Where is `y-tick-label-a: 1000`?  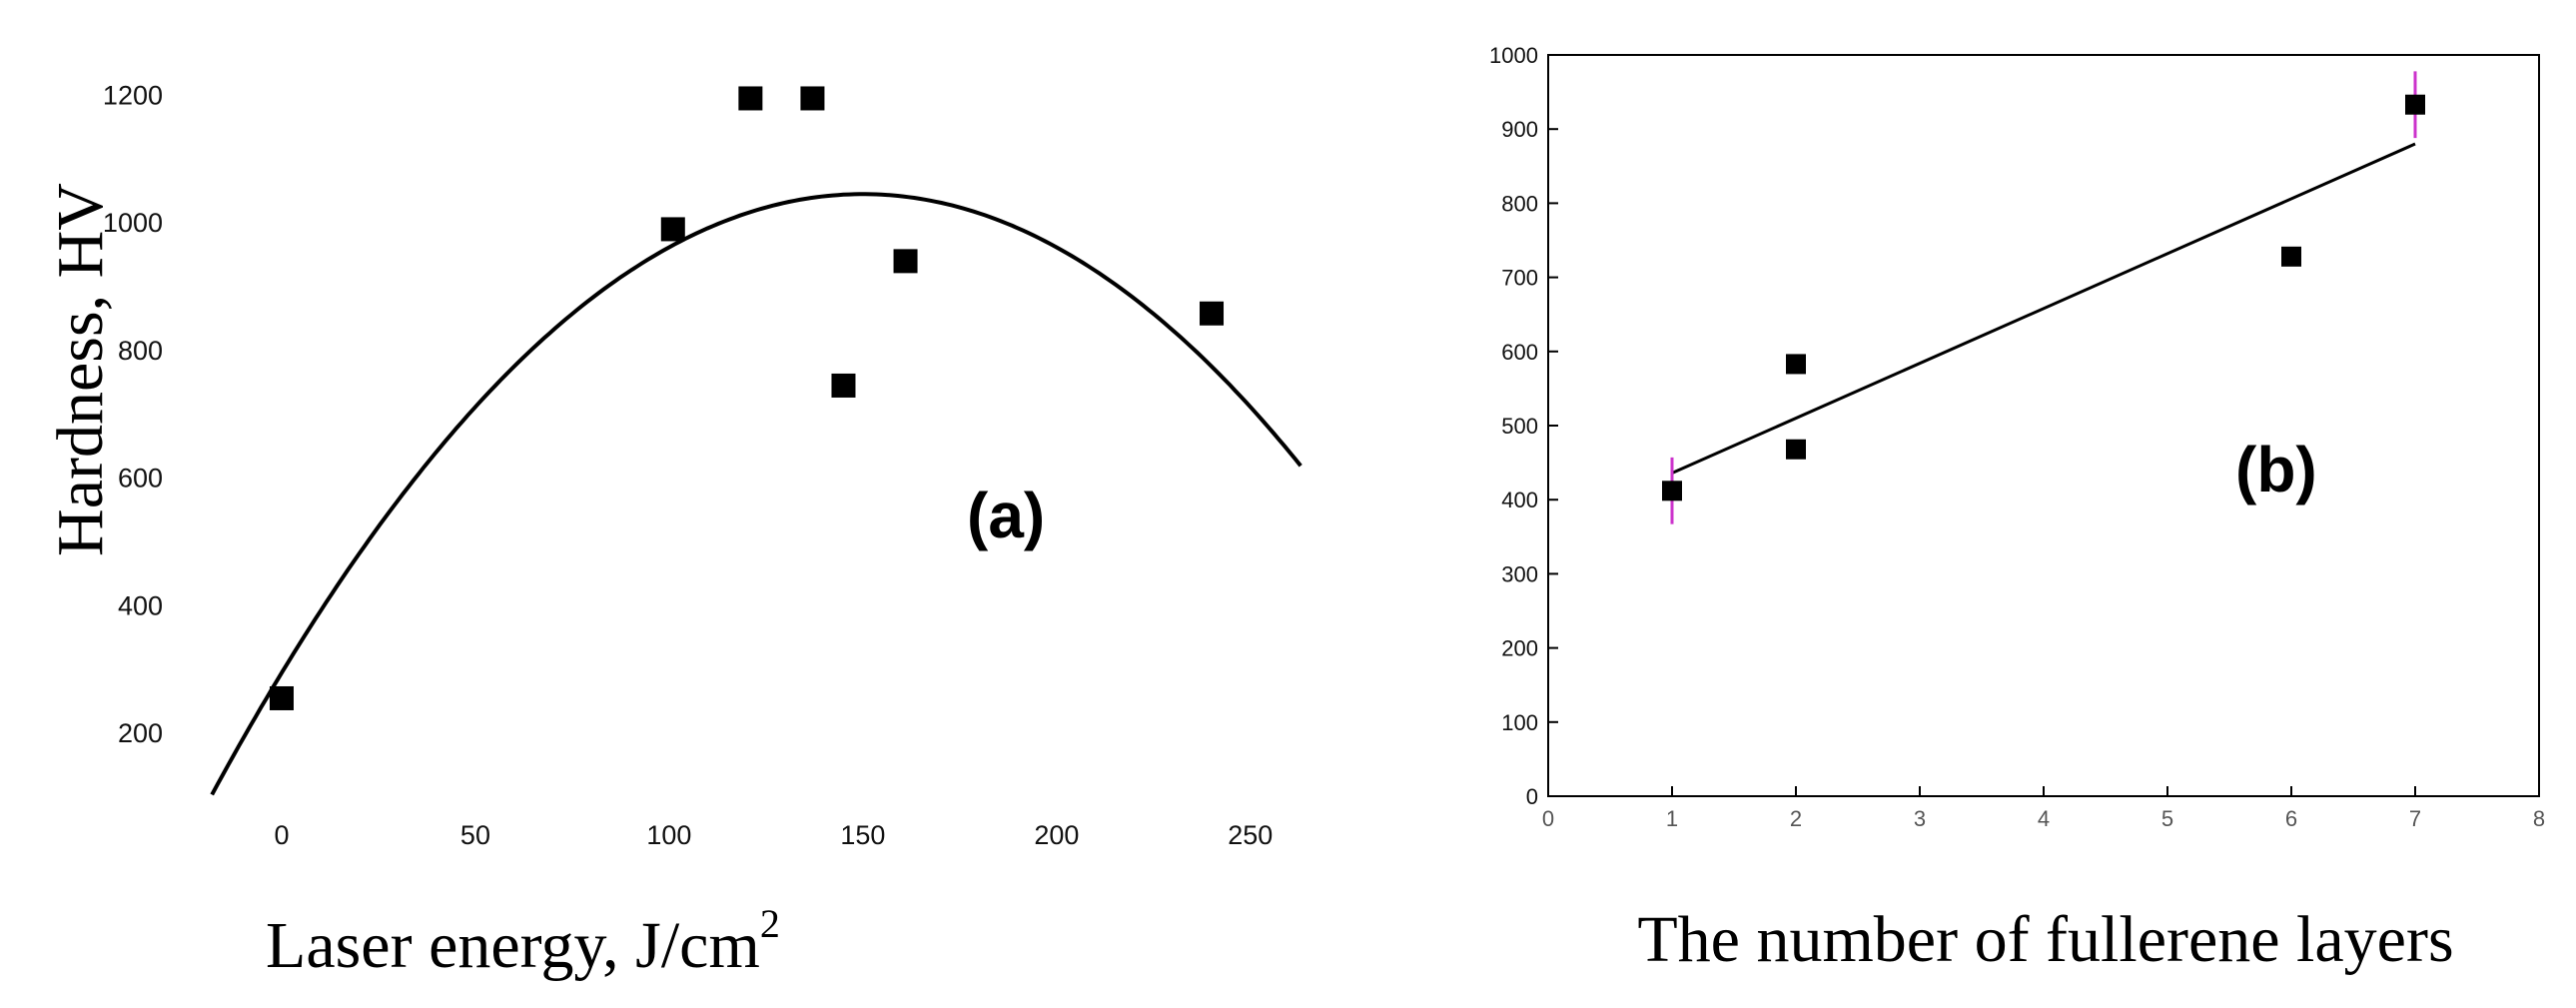
y-tick-label-a: 1000 is located at coordinates (133, 223).